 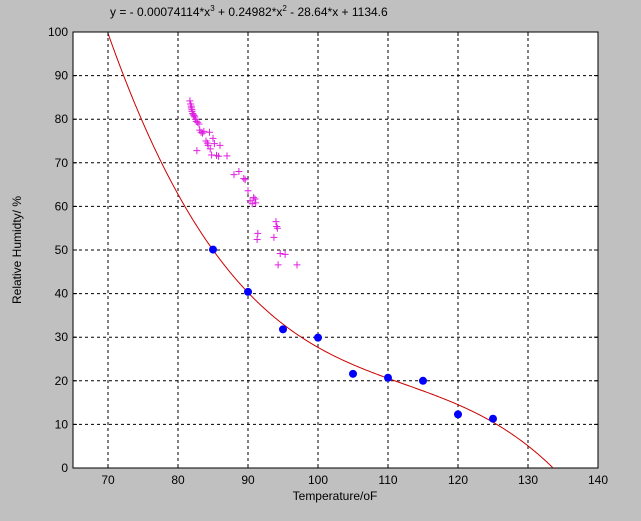 What do you see at coordinates (108, 480) in the screenshot?
I see `x-tick-label: 70` at bounding box center [108, 480].